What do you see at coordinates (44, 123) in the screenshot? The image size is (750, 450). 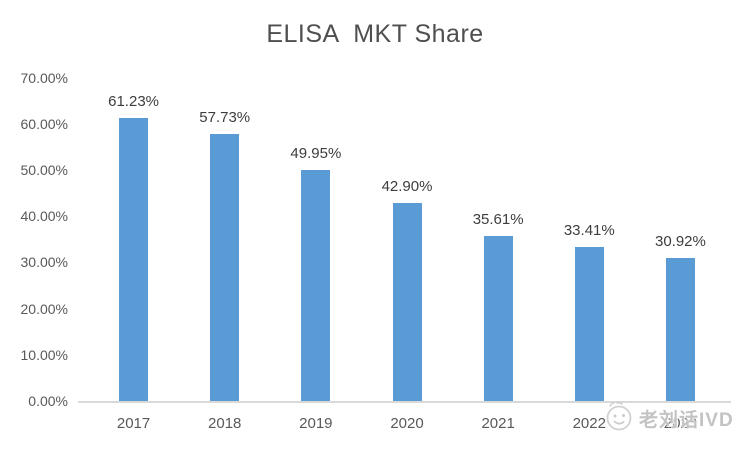 I see `y-tick-label: 60.00%` at bounding box center [44, 123].